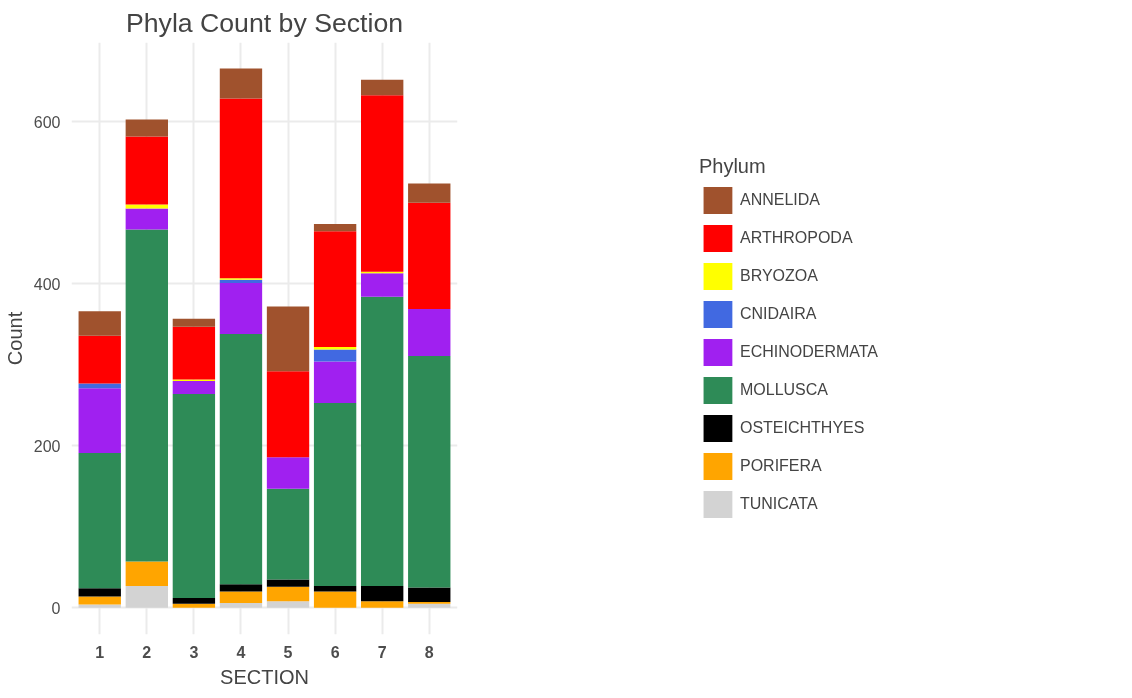  I want to click on legend-label: CNIDAIRA, so click(778, 314).